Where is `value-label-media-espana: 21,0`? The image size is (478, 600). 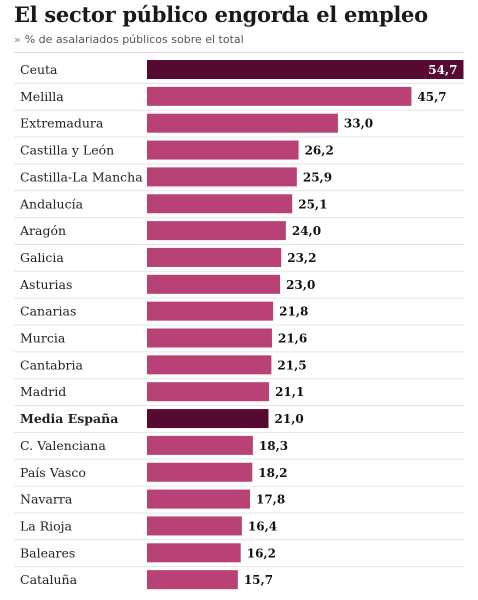
value-label-media-espana: 21,0 is located at coordinates (289, 419).